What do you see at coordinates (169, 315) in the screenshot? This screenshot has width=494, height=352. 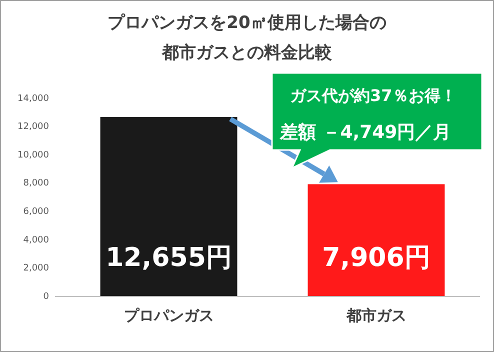 I see `x-tick-label: プロパンガス` at bounding box center [169, 315].